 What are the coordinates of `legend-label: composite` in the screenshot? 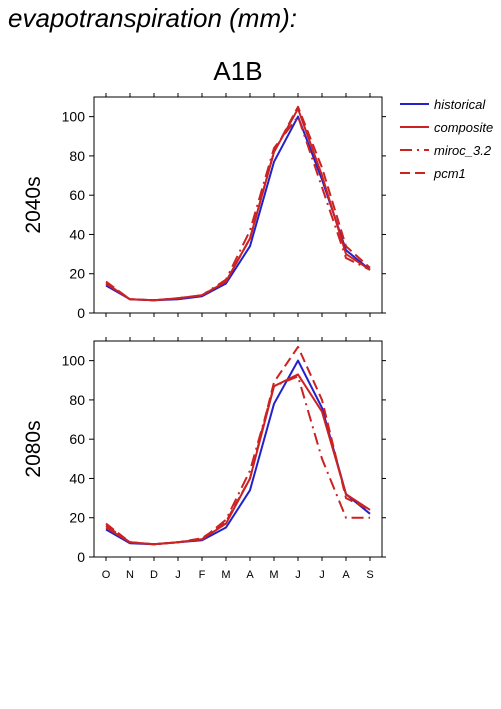 It's located at (463, 127).